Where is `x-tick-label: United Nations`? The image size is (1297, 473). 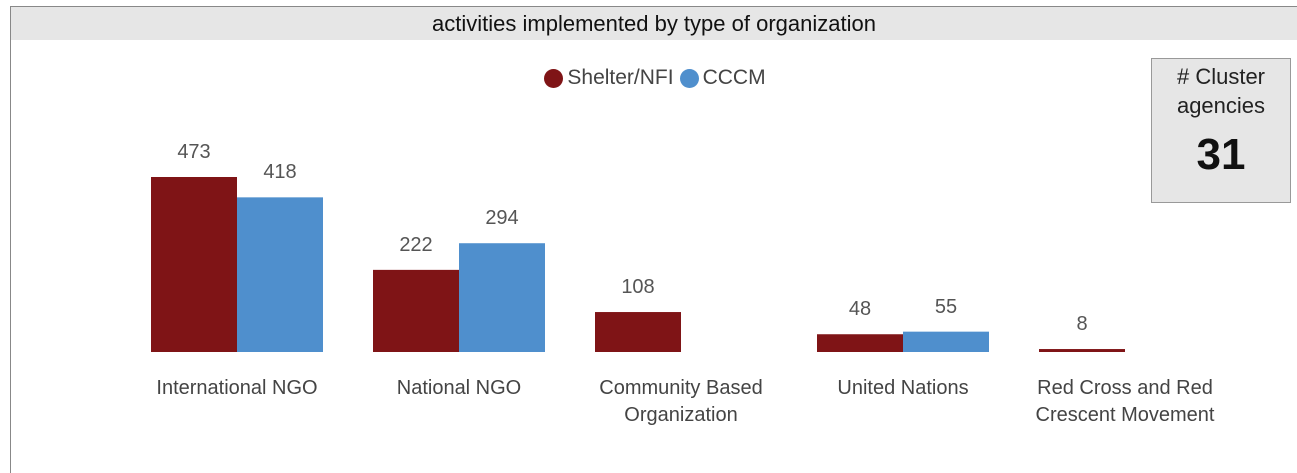
x-tick-label: United Nations is located at coordinates (903, 388).